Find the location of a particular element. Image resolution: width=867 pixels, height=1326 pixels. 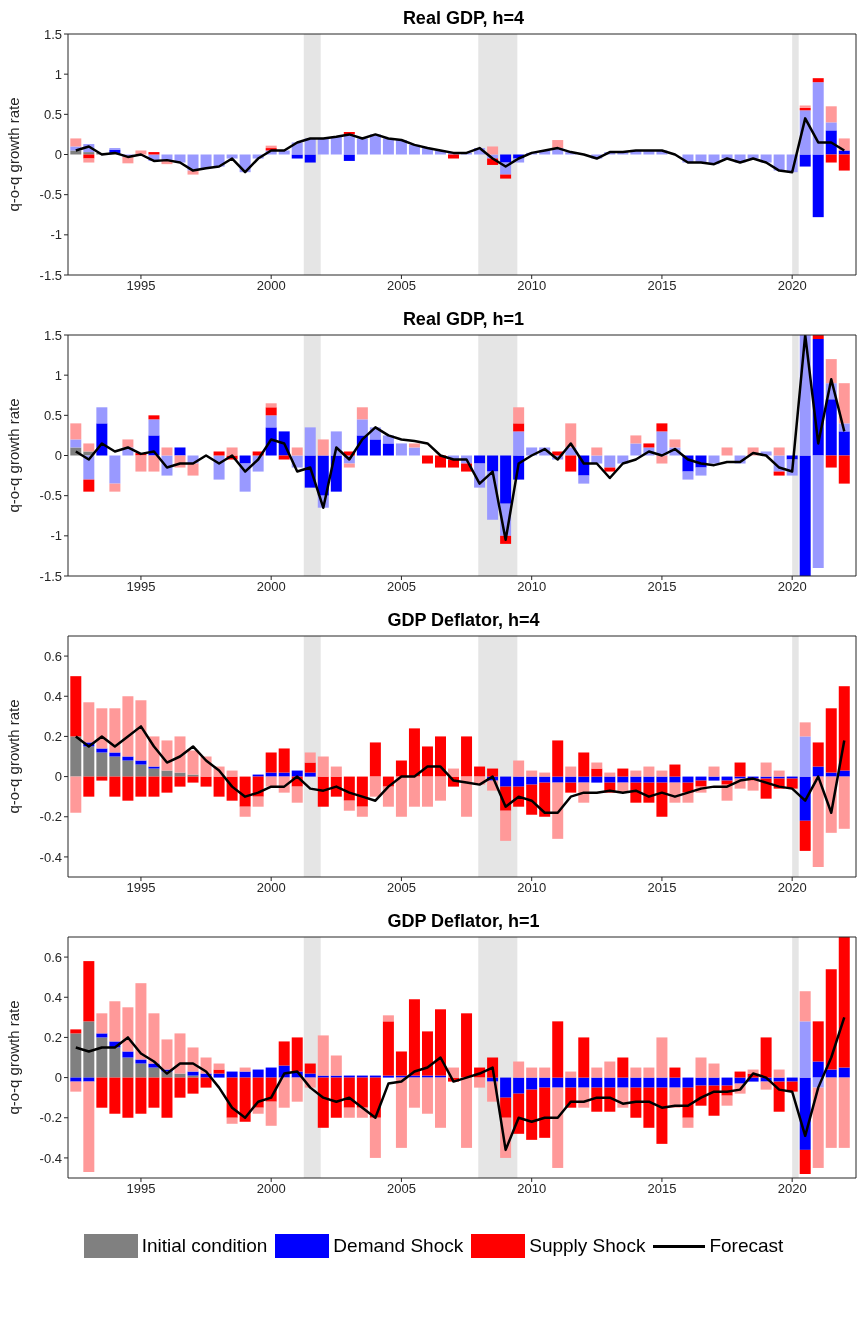

legend-label: Supply Shock is located at coordinates (587, 1246).